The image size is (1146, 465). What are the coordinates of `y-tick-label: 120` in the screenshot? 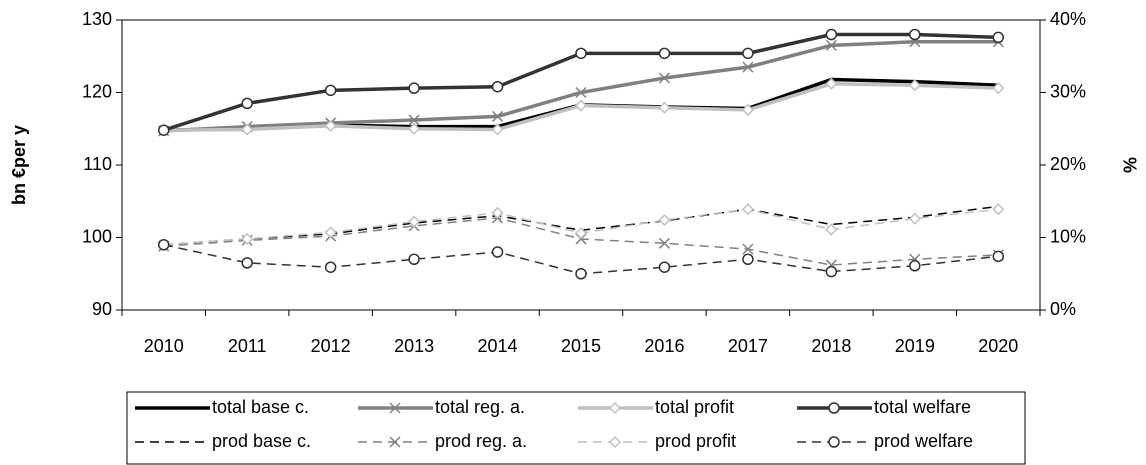 It's located at (97, 91).